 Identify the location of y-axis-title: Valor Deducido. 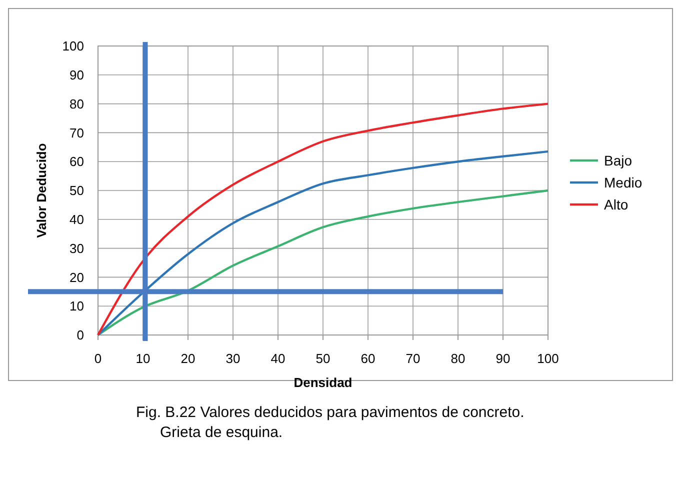
(41, 190).